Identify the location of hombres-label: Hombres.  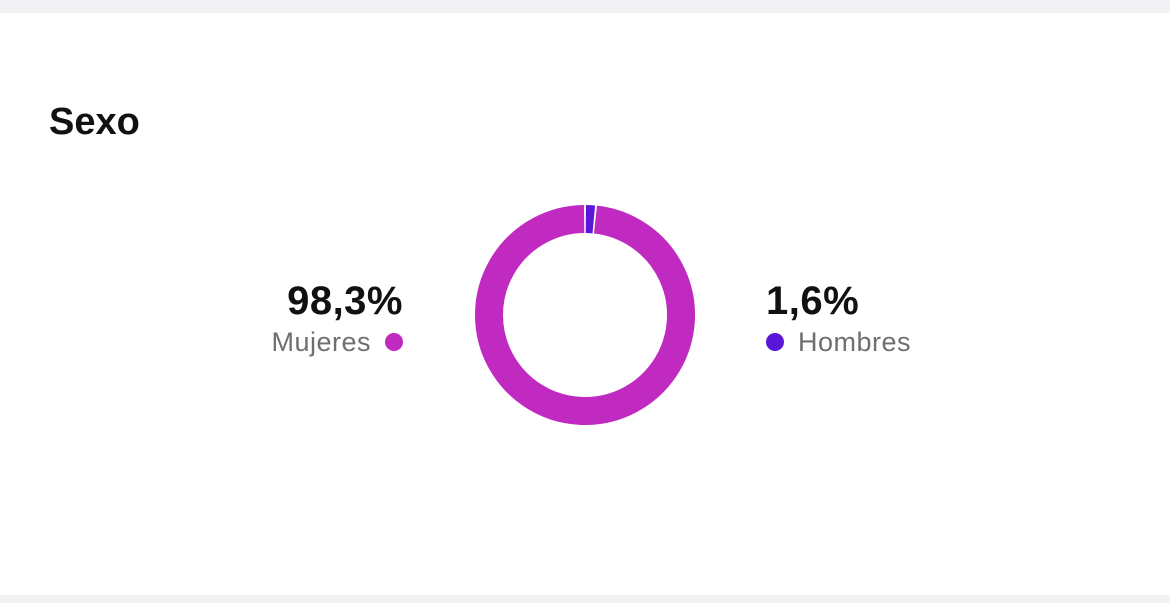
(855, 342).